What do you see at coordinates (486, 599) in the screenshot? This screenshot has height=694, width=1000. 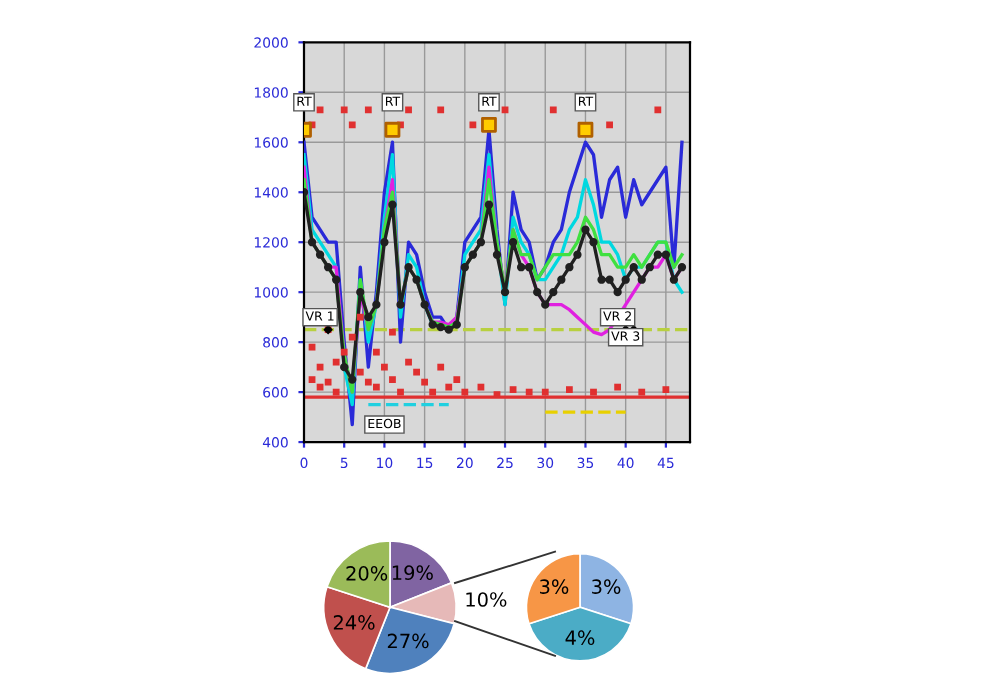 I see `data-label: 10%` at bounding box center [486, 599].